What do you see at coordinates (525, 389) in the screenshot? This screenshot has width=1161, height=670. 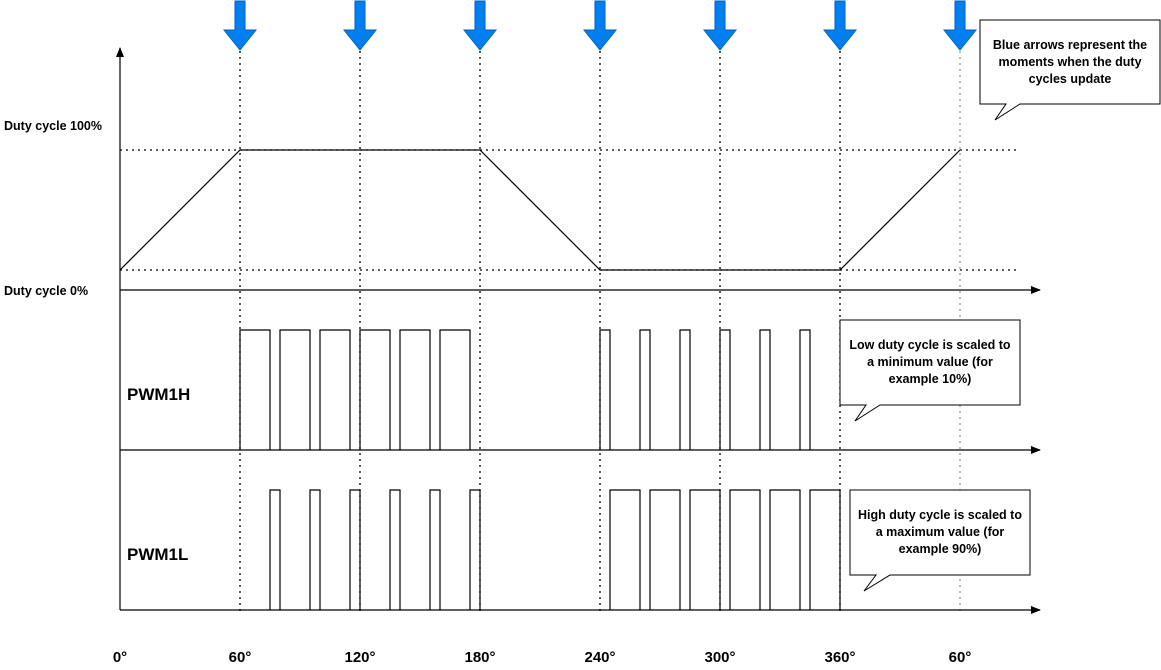 I see `pwm-high-pulses` at bounding box center [525, 389].